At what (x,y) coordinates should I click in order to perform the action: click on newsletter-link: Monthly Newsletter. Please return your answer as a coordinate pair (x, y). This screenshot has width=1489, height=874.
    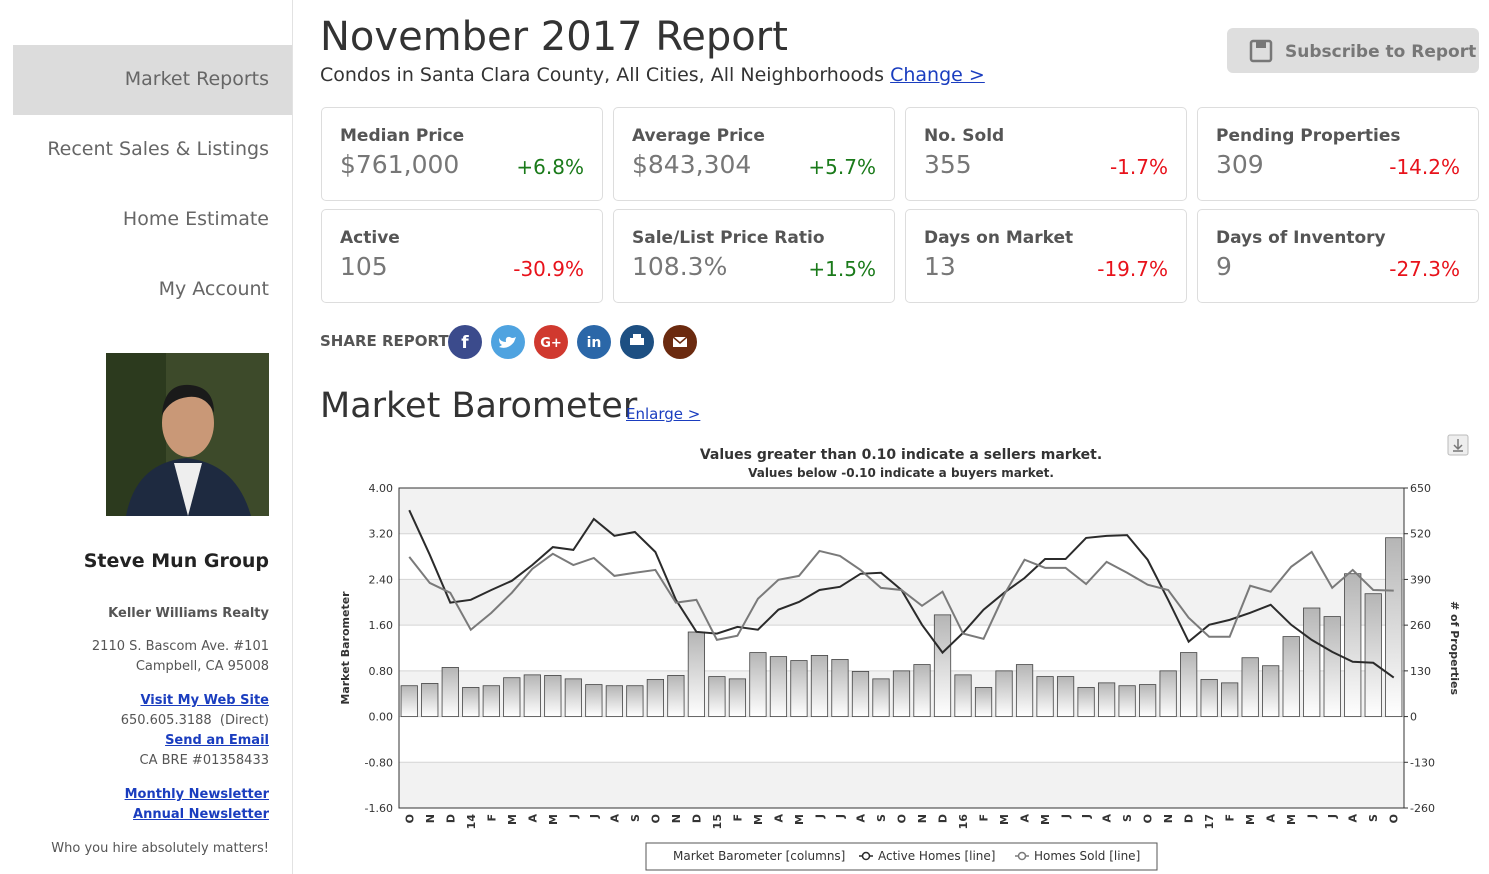
    Looking at the image, I should click on (196, 794).